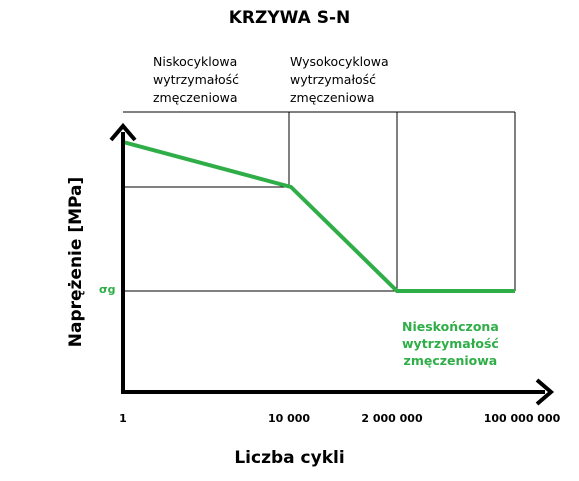  What do you see at coordinates (450, 360) in the screenshot?
I see `endurance-line-3: zmęczeniowa` at bounding box center [450, 360].